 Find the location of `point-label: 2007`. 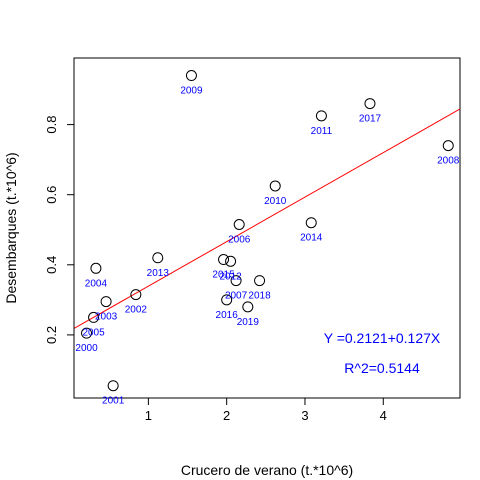

point-label: 2007 is located at coordinates (236, 296).